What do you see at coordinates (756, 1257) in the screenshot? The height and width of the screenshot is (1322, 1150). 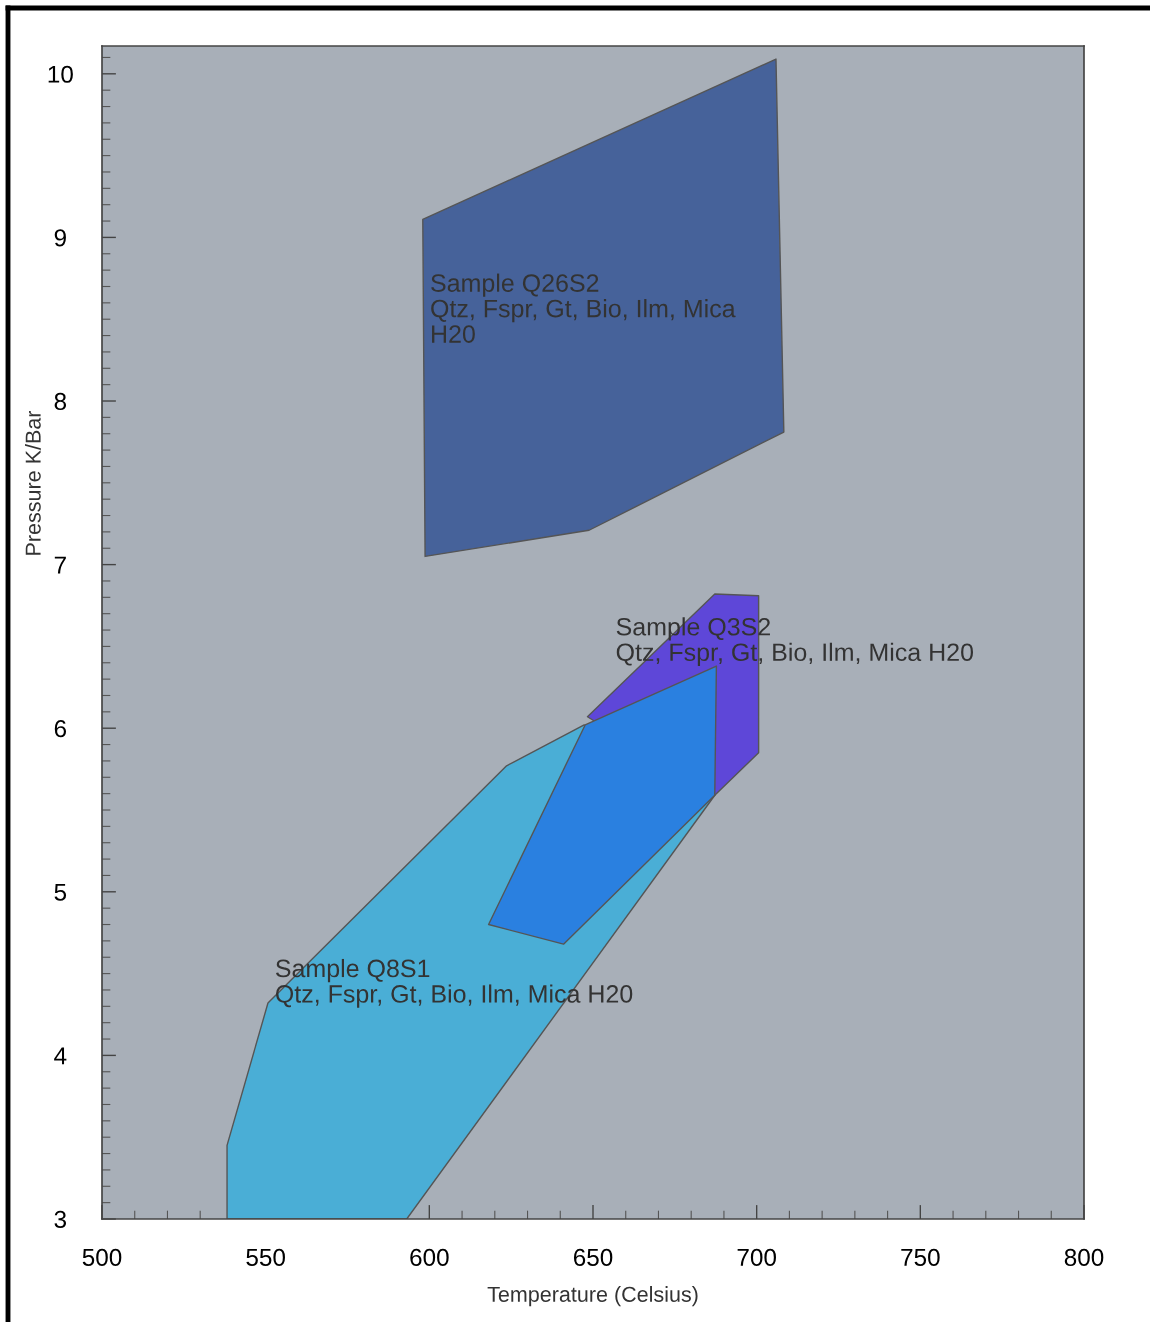 I see `x-tick-label: 700` at bounding box center [756, 1257].